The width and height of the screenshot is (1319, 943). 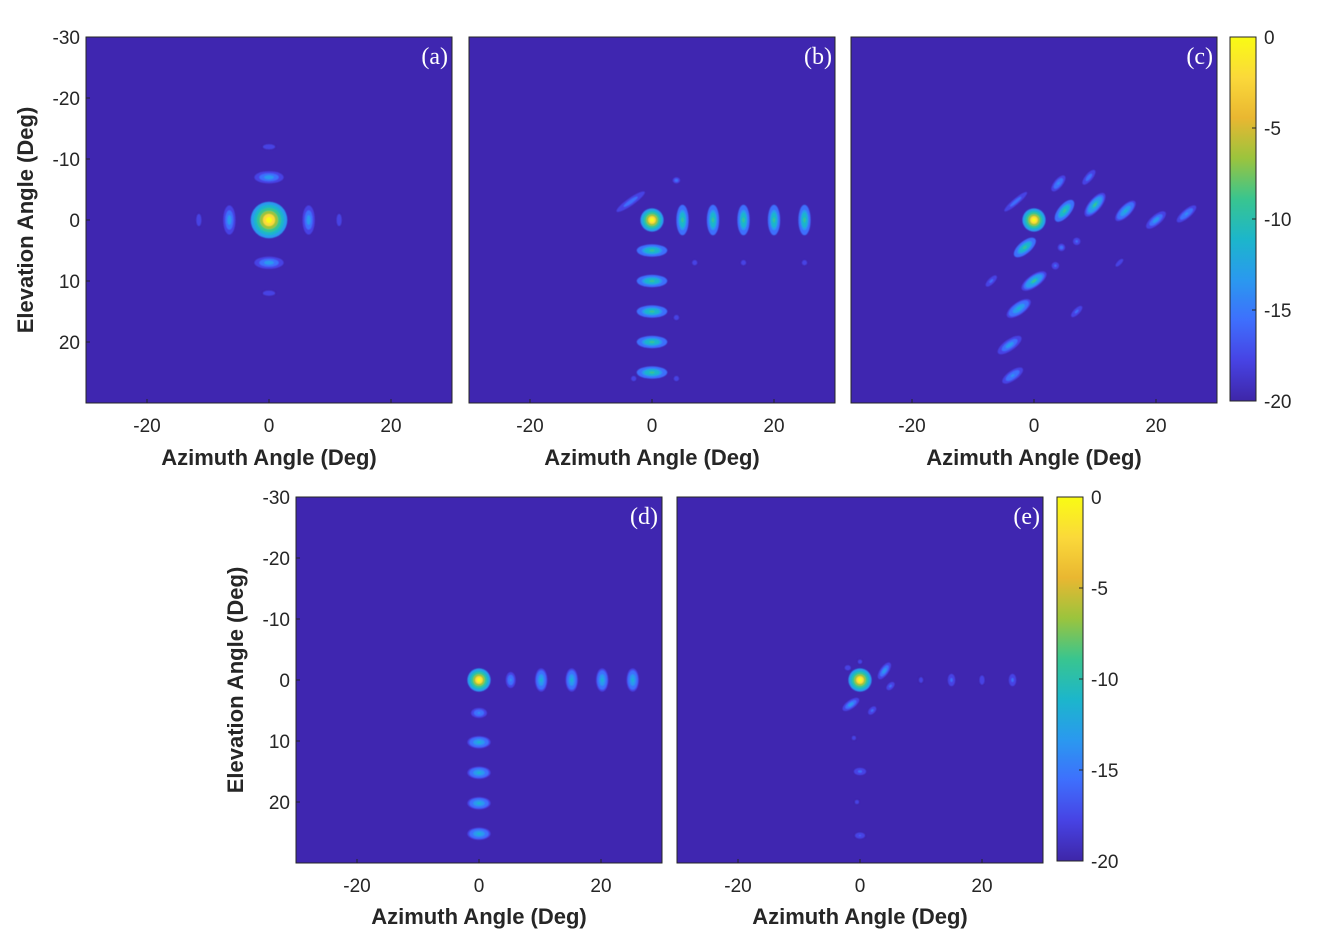 What do you see at coordinates (1277, 220) in the screenshot?
I see `panel-c-colorbar-tick-label-2: -10` at bounding box center [1277, 220].